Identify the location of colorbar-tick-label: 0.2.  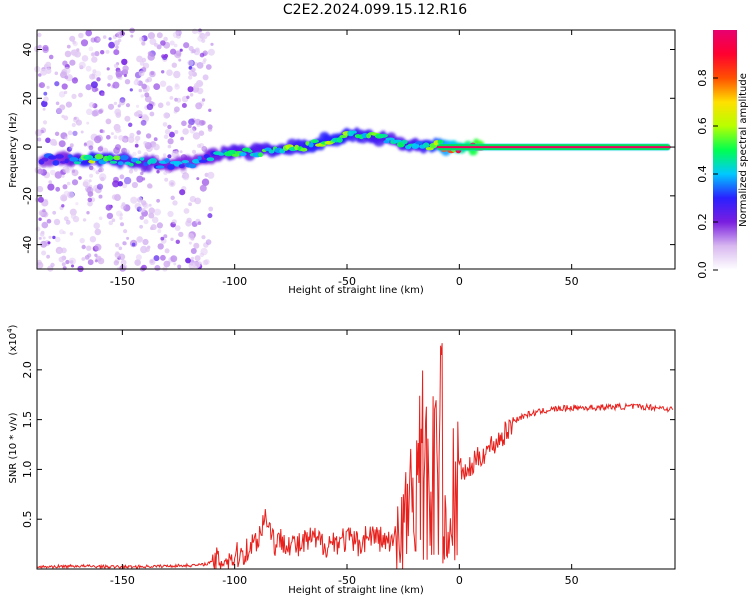
(702, 222).